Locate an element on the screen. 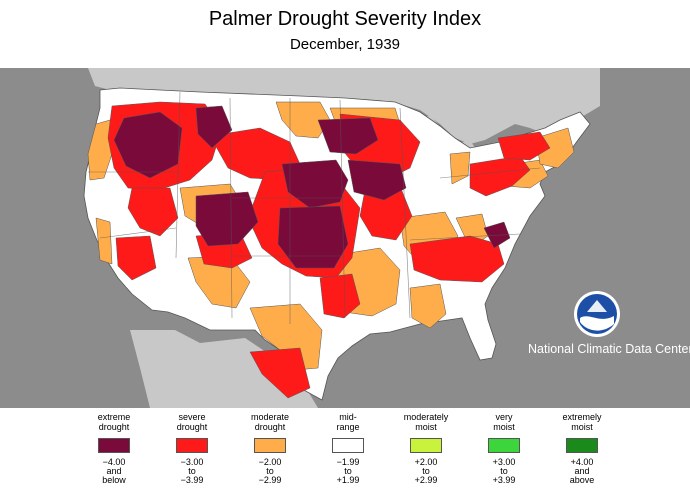 The image size is (690, 488). legend-swatch-mid-range is located at coordinates (348, 445).